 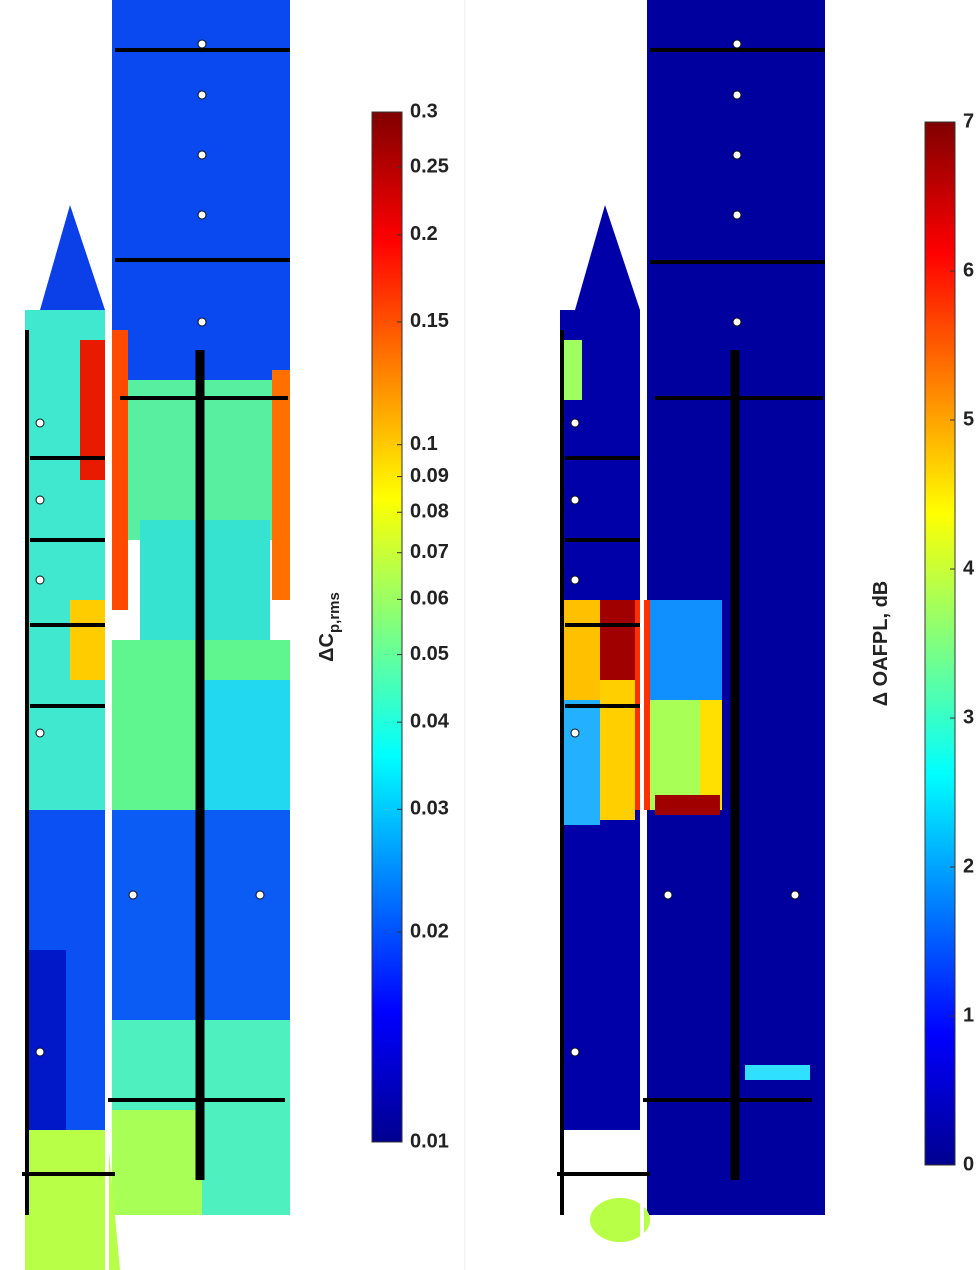 I want to click on tick-label: 7, so click(x=968, y=121).